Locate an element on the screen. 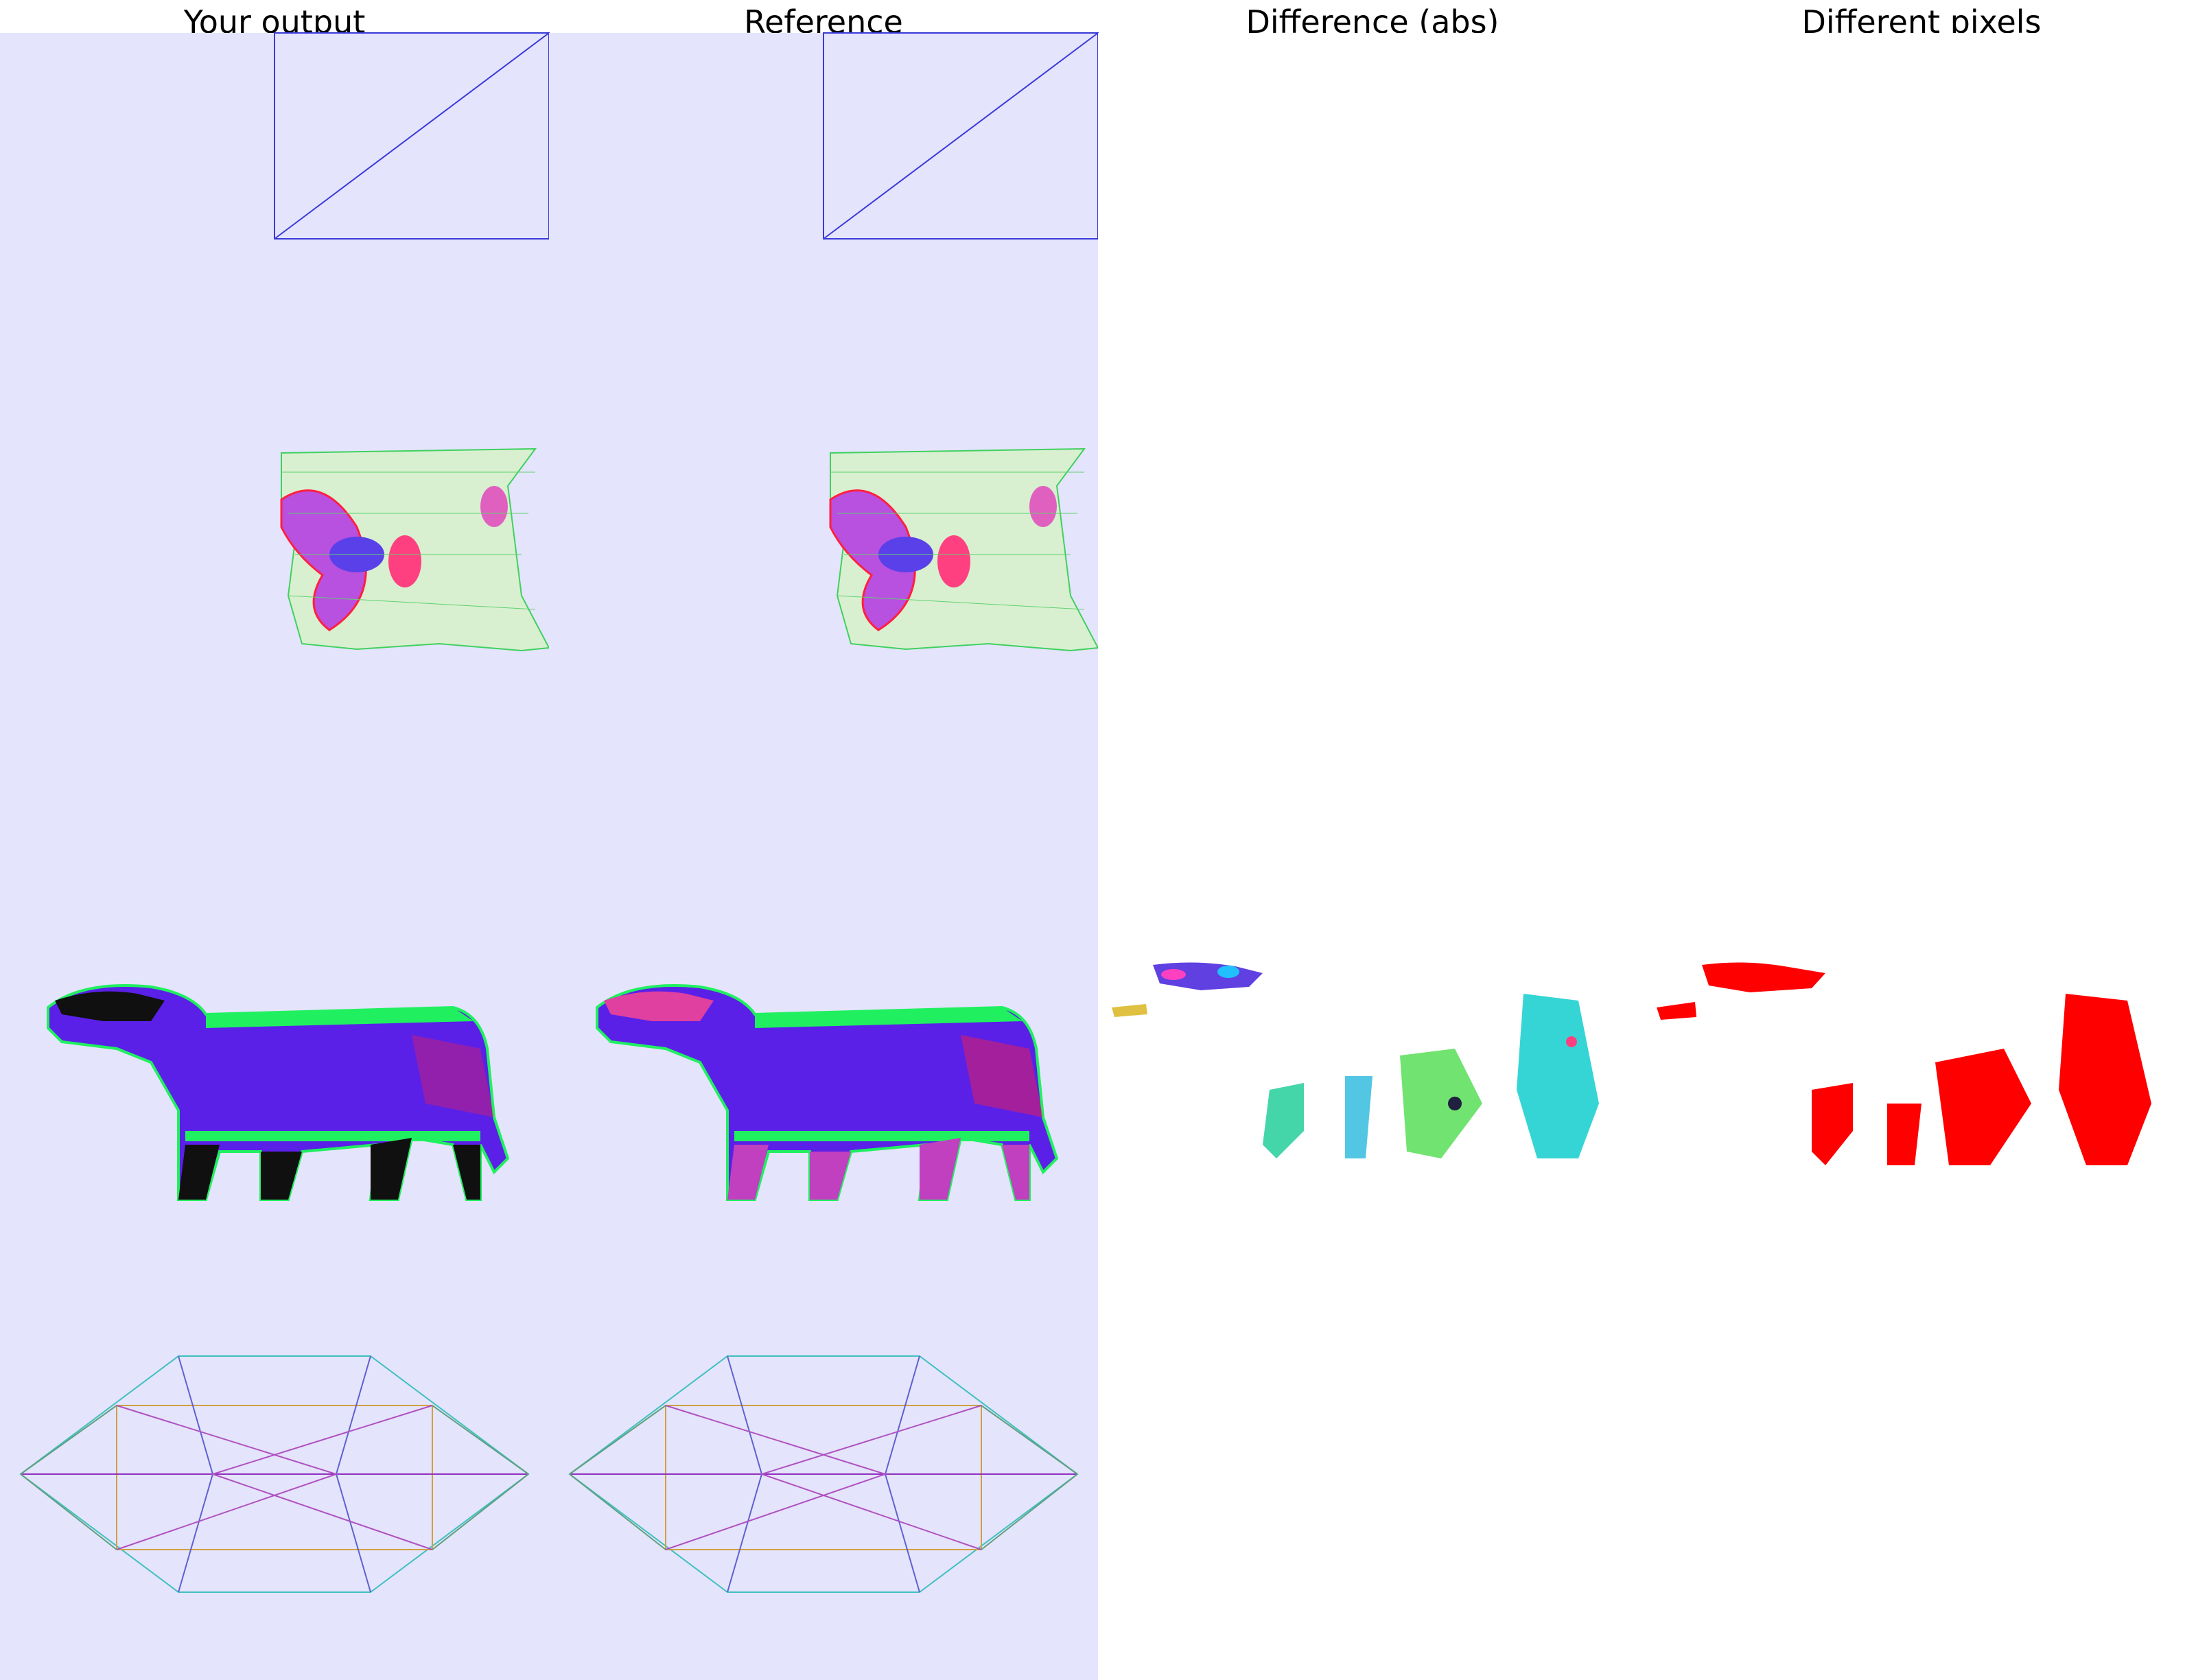 The width and height of the screenshot is (2196, 1680). title-your-output: Your output is located at coordinates (274, 21).